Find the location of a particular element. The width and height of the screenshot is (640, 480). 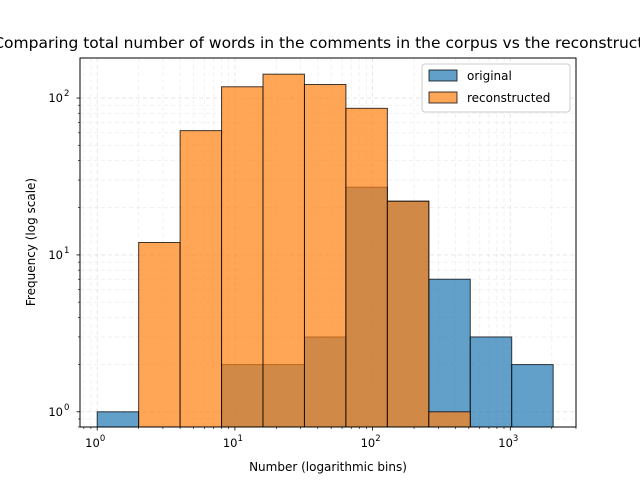

legend-swatch-reconstructed is located at coordinates (443, 97).